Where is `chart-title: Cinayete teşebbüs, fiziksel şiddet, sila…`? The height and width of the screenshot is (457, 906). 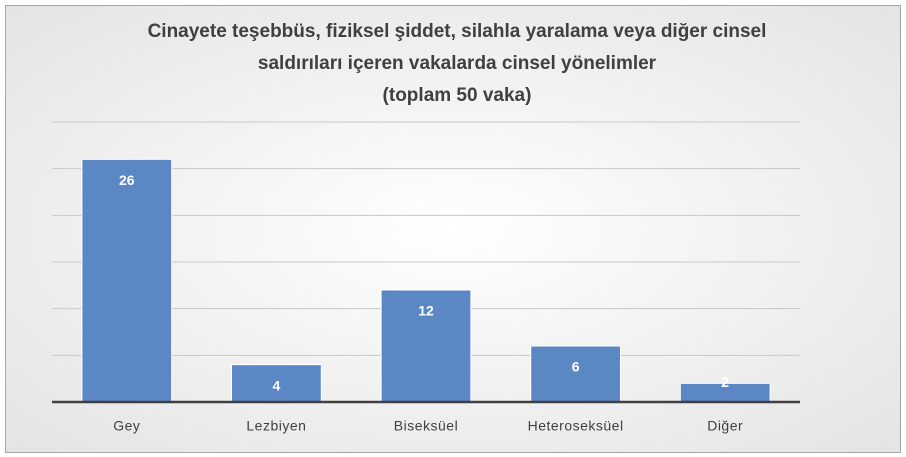 chart-title: Cinayete teşebbüs, fiziksel şiddet, sila… is located at coordinates (457, 31).